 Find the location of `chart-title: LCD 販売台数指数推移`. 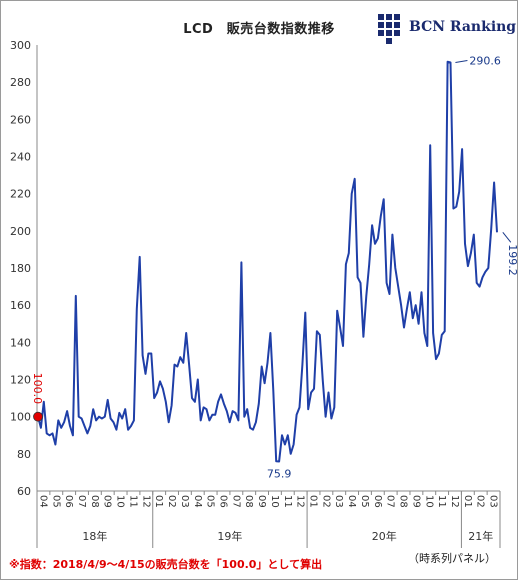

chart-title: LCD 販売台数指数推移 is located at coordinates (259, 29).